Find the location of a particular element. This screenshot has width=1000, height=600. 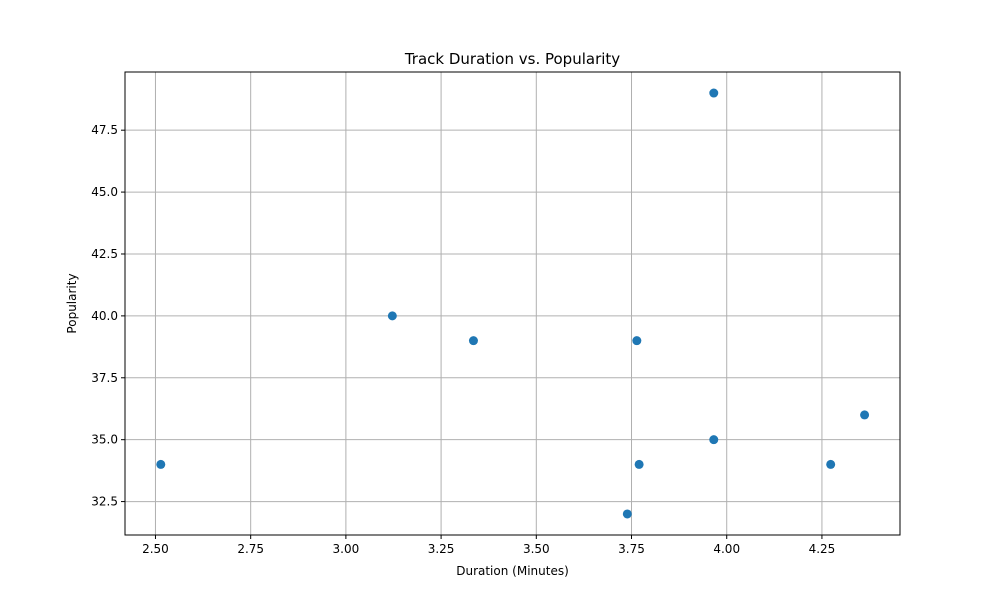

x-tick-label: 3.75 is located at coordinates (631, 549).